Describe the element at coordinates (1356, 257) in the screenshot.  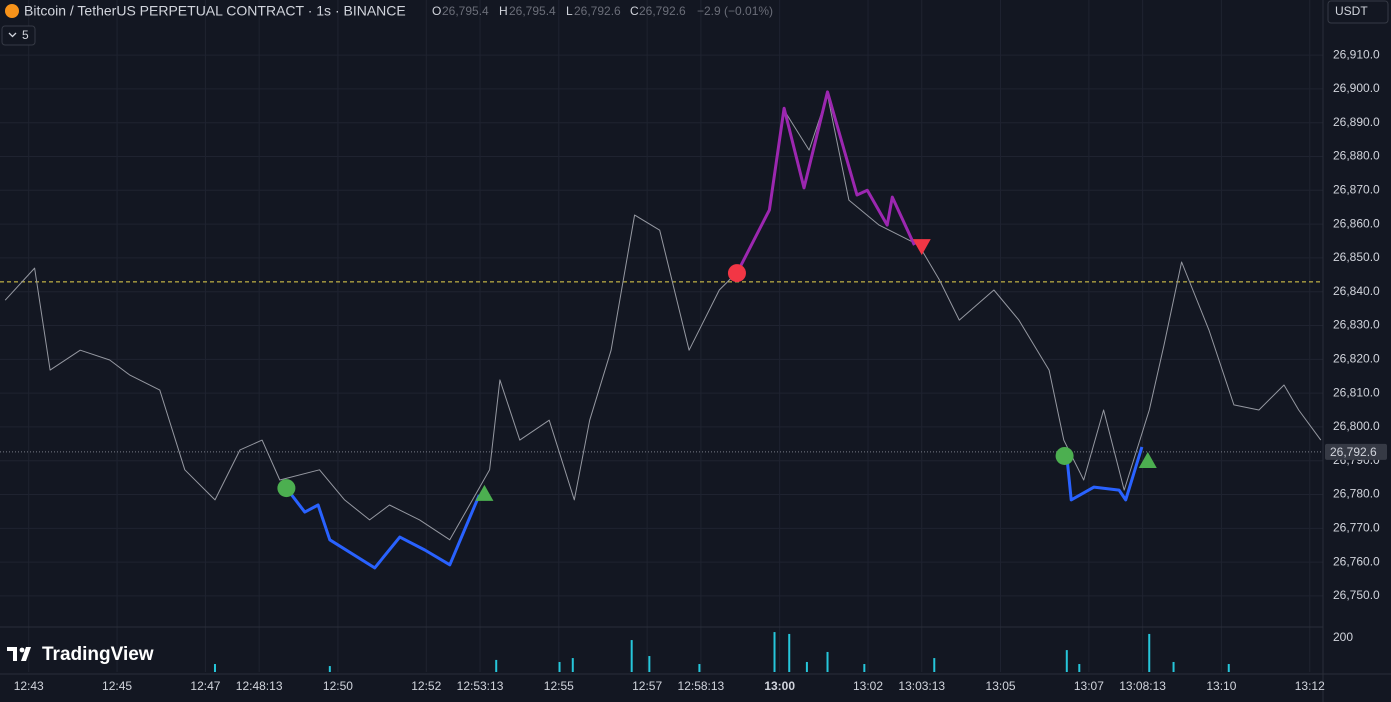
I see `y-tick-label: 26,850.0` at that location.